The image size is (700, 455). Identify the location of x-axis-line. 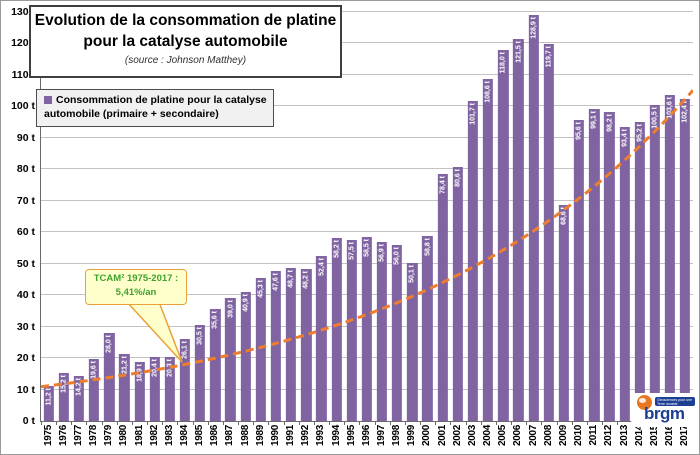
(367, 421).